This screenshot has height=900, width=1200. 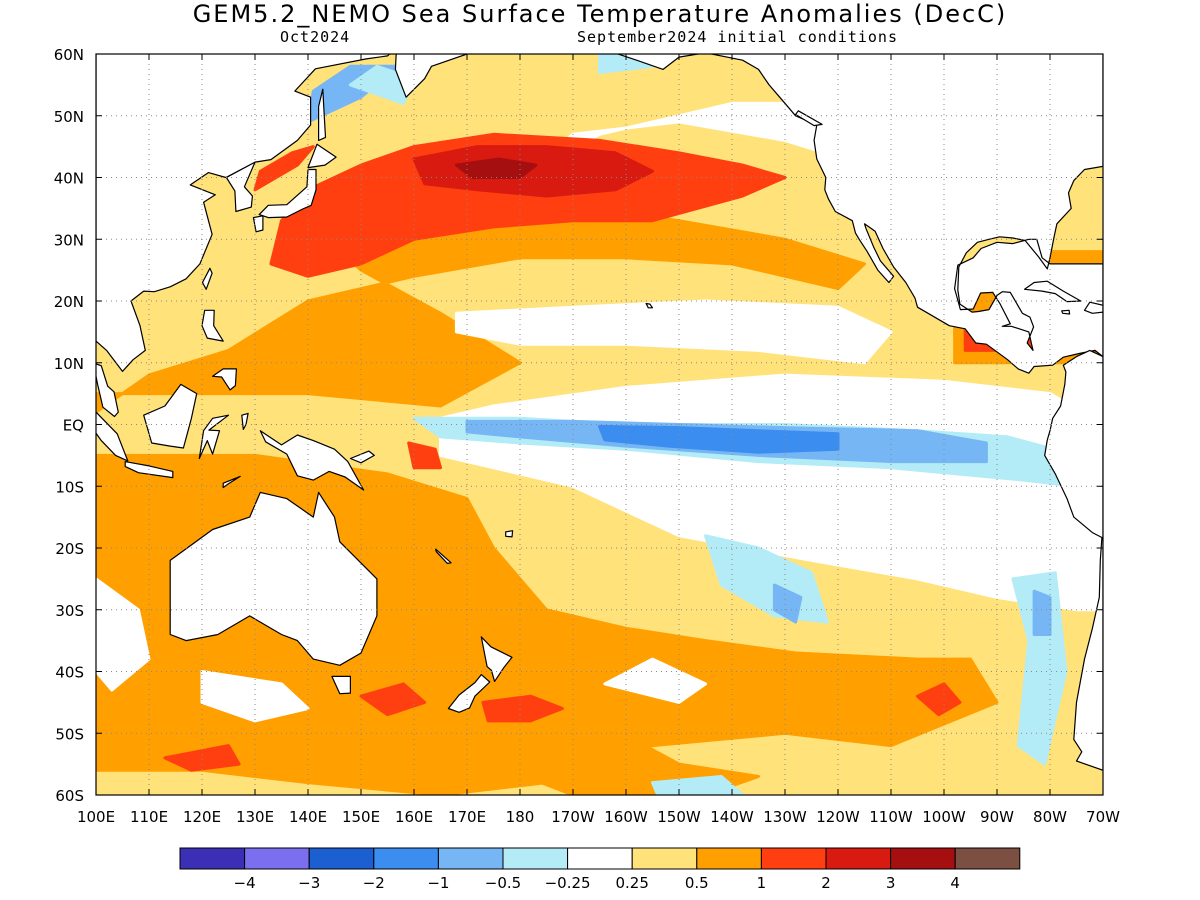 What do you see at coordinates (69, 796) in the screenshot?
I see `latitude-label: 60S` at bounding box center [69, 796].